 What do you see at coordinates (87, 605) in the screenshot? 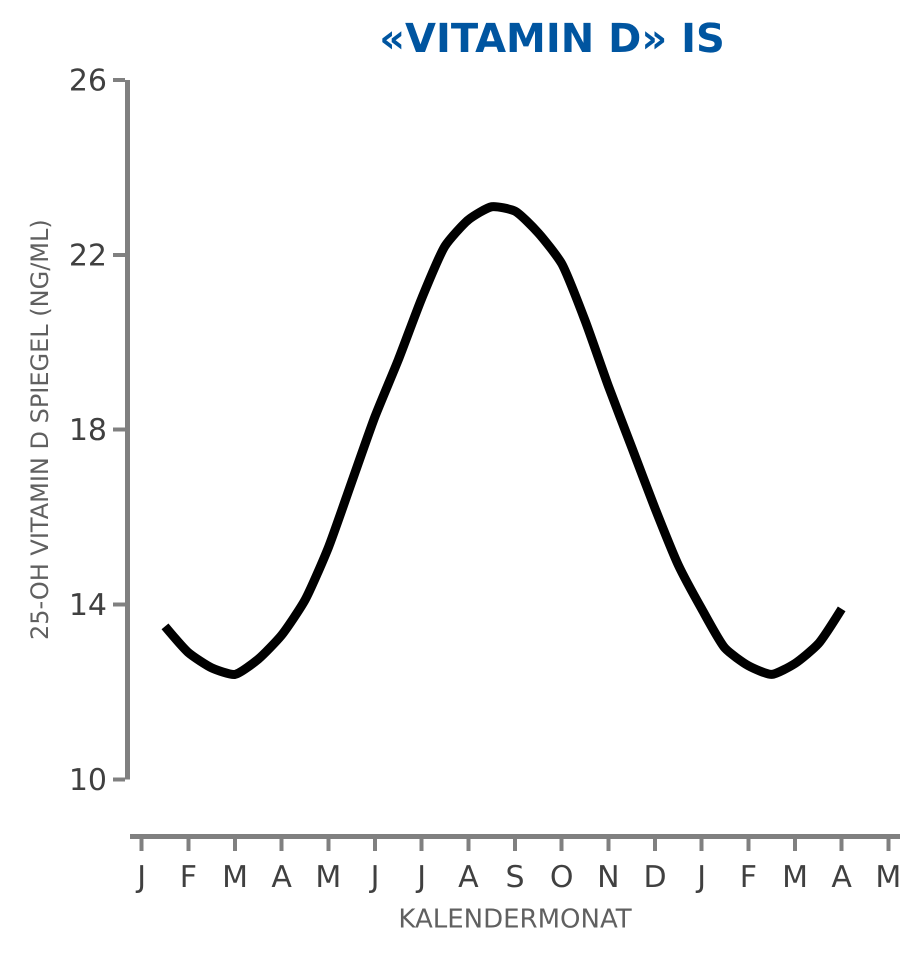
I see `y-tick-label: 14` at bounding box center [87, 605].